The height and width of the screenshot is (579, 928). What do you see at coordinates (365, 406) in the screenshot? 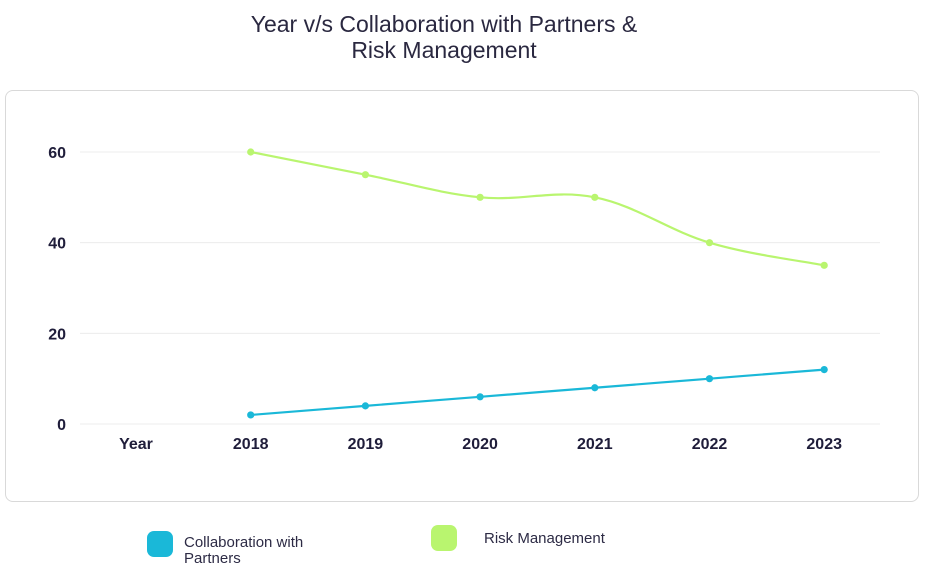
I see `data-point-collaboration-with-partners-2019` at bounding box center [365, 406].